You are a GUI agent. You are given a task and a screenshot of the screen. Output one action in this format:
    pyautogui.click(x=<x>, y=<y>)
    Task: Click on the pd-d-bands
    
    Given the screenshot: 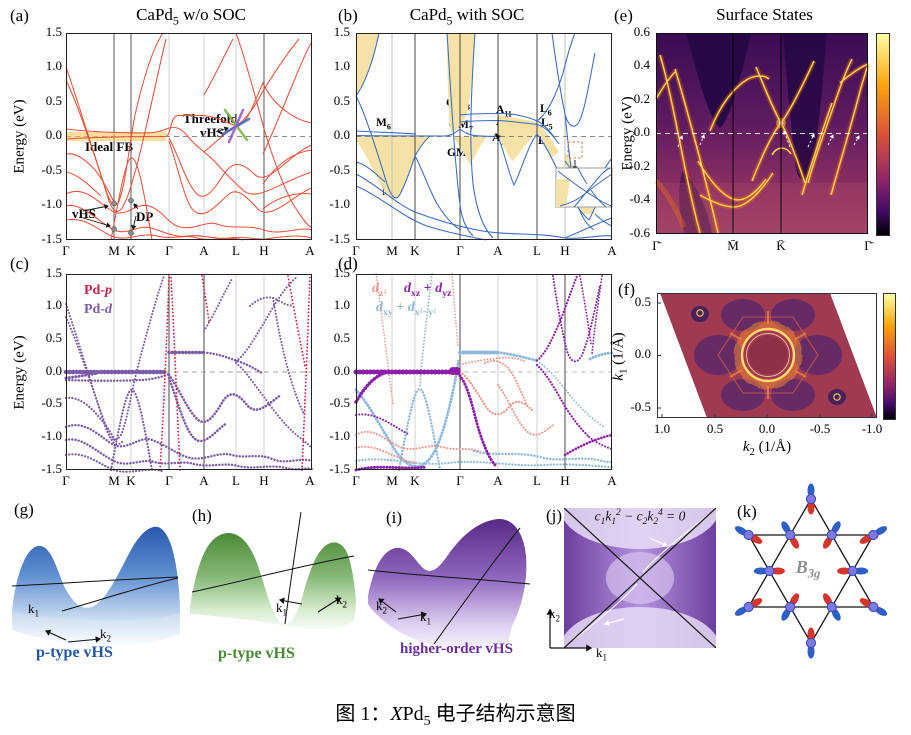 What is the action you would take?
    pyautogui.click(x=188, y=374)
    